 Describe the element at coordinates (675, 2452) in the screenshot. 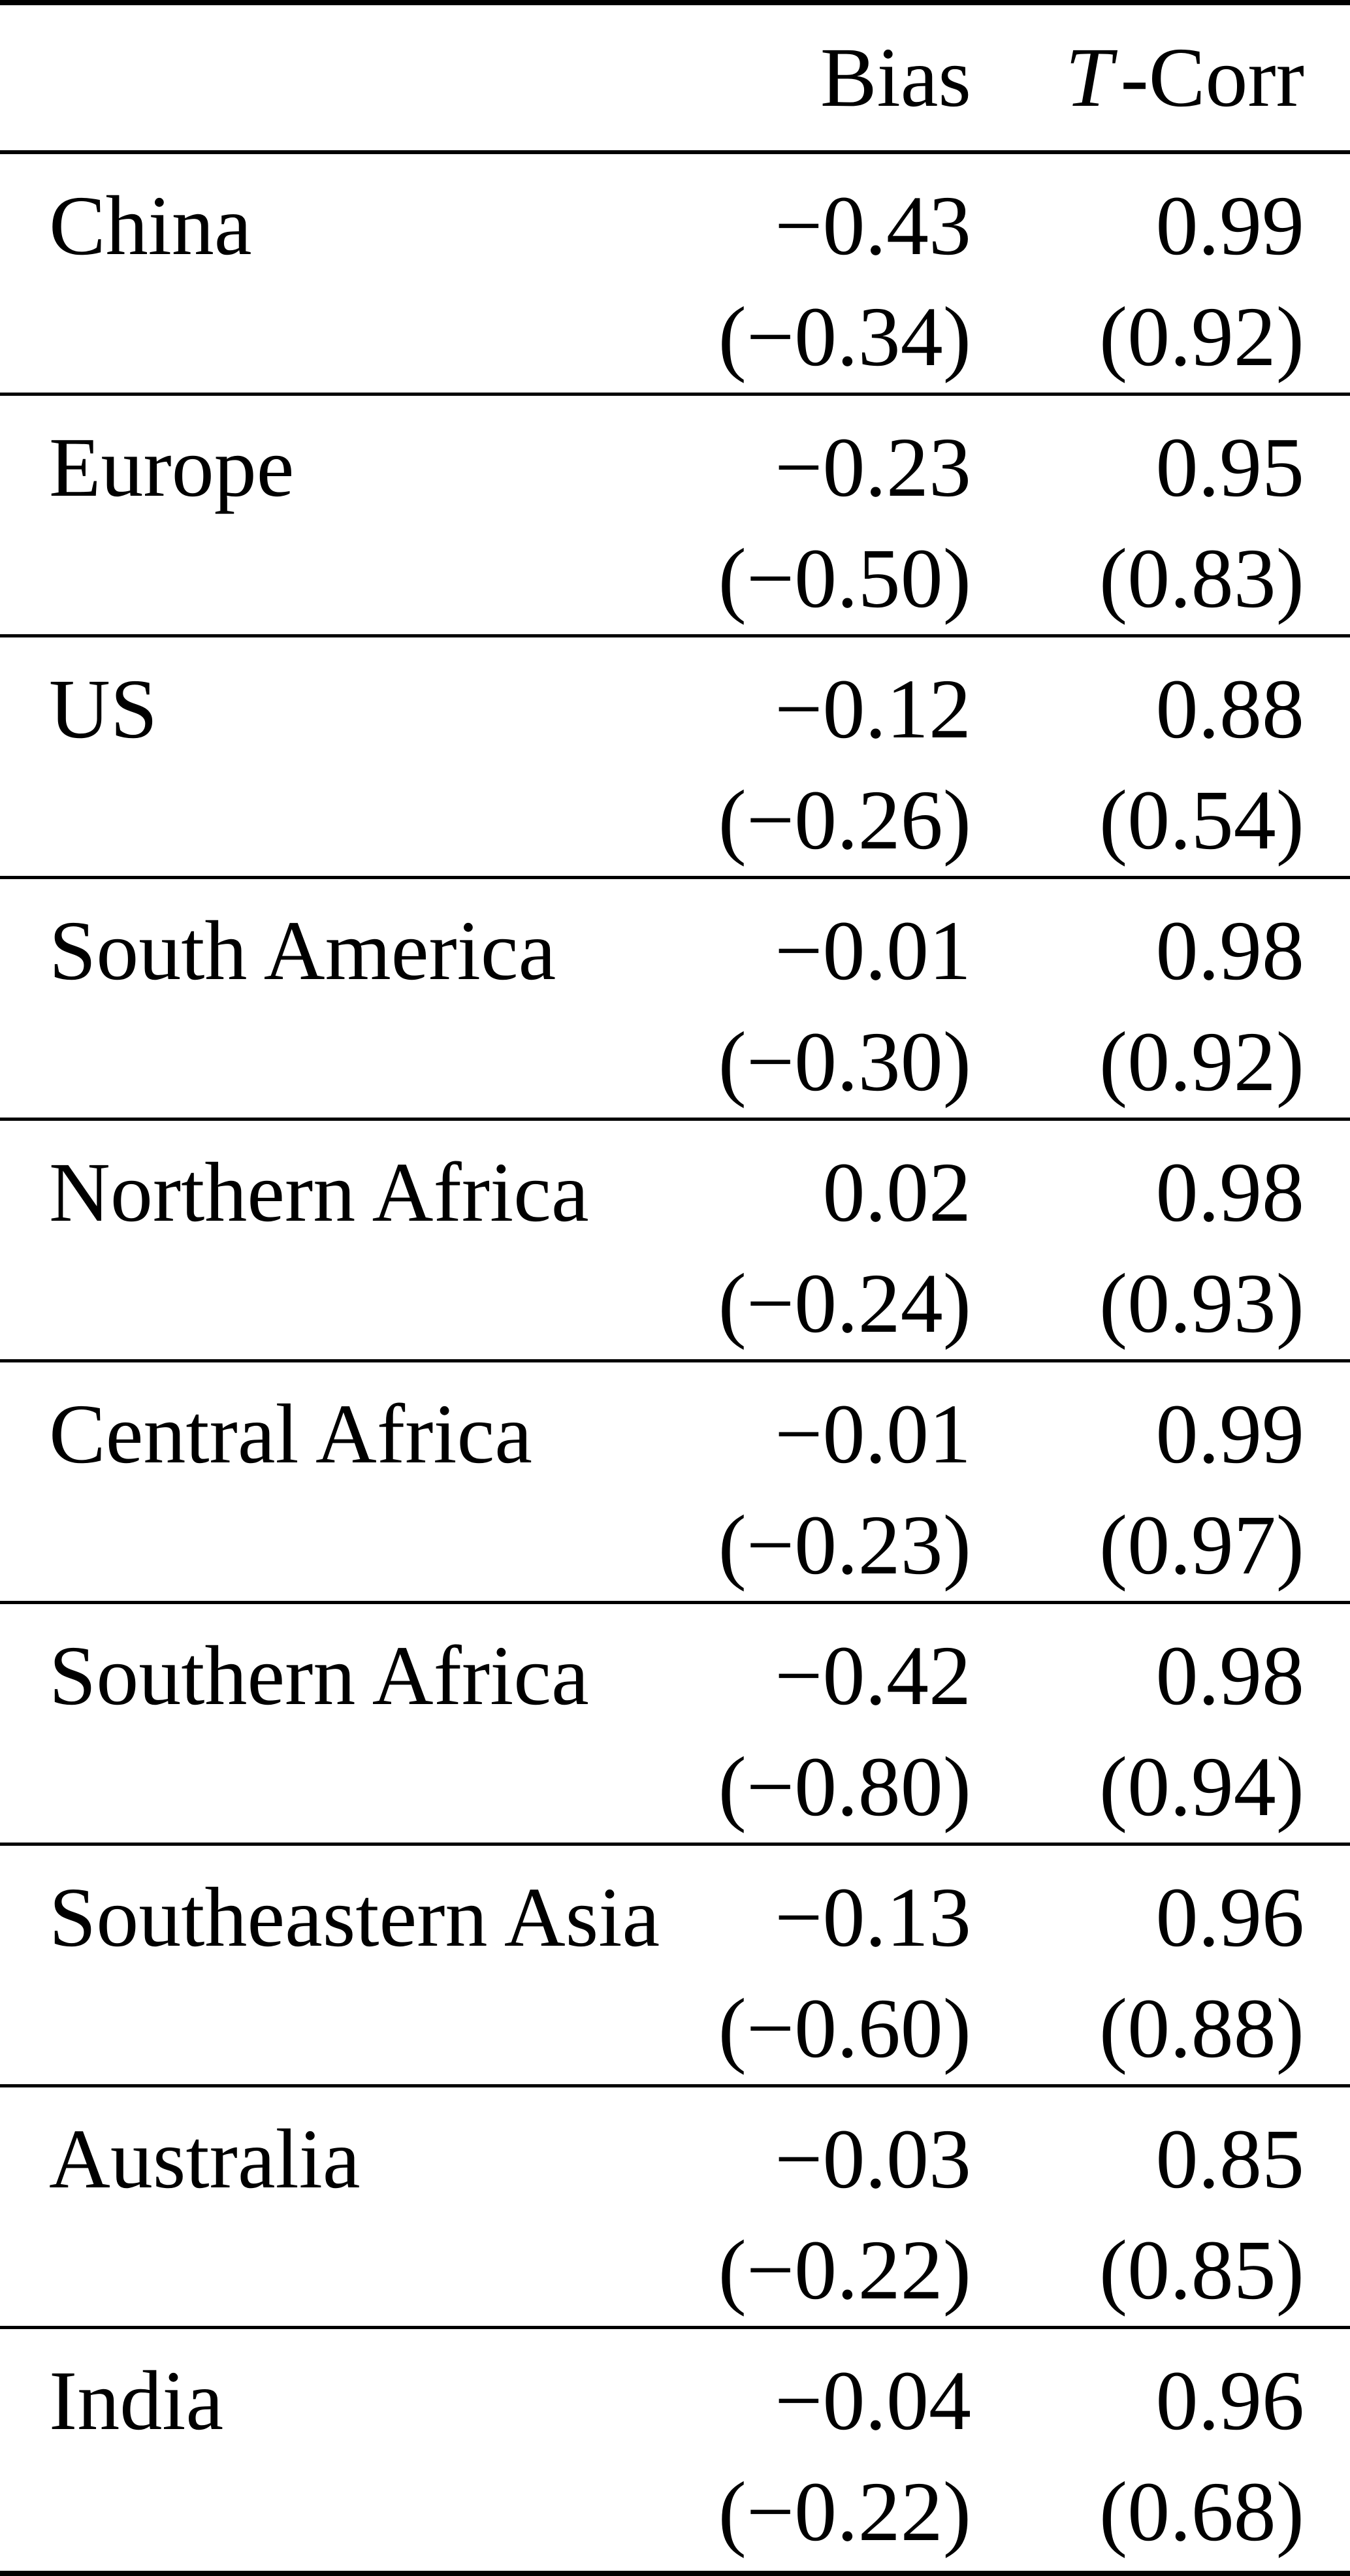

I see `table-row-india: India −0.04 (−0.22) 0.96 (0.68)` at that location.